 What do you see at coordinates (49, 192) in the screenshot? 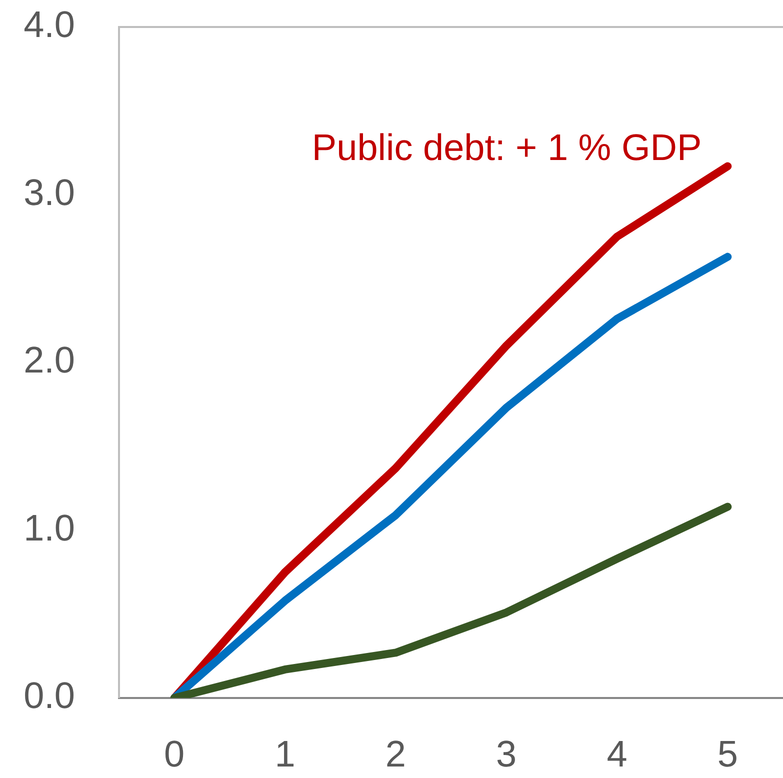
I see `y-tick-label: 3.0` at bounding box center [49, 192].